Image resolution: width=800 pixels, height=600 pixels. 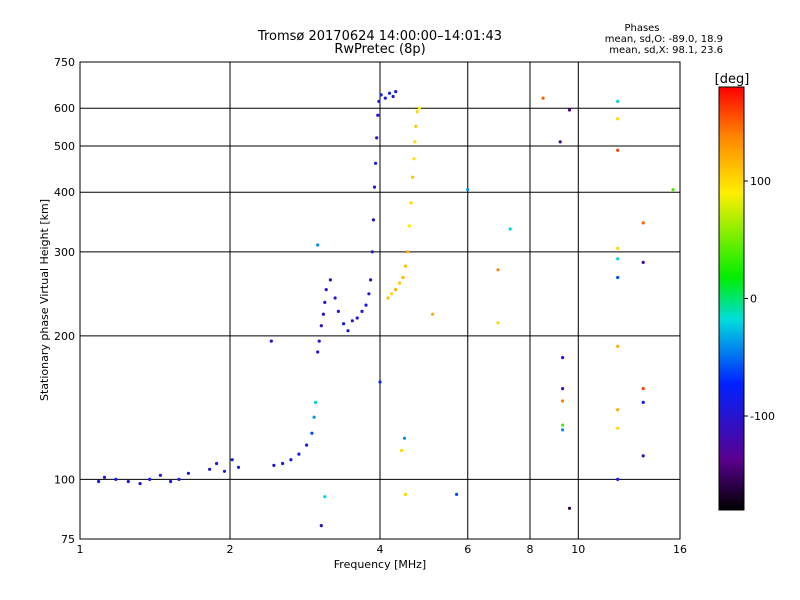 What do you see at coordinates (64, 252) in the screenshot?
I see `y-tick-label: 300` at bounding box center [64, 252].